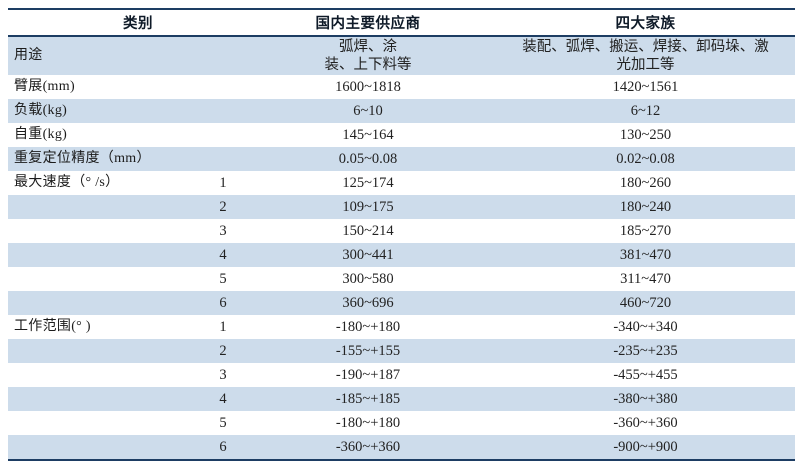 The image size is (800, 467). What do you see at coordinates (401, 279) in the screenshot?
I see `table-row: 5 300~580 311~470` at bounding box center [401, 279].